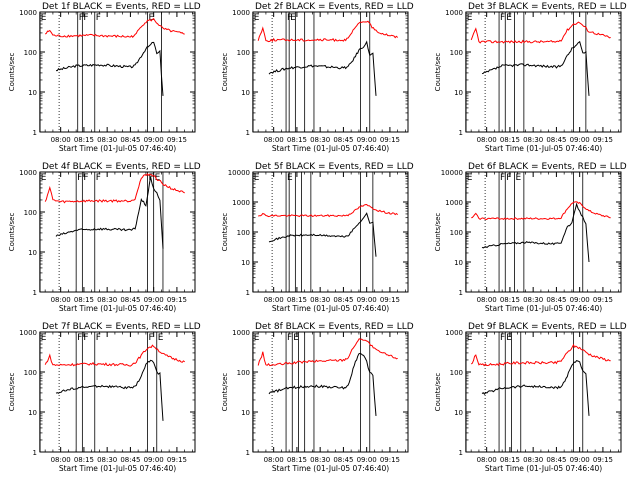 This screenshot has width=640, height=480. I want to click on panel-title: Det 8f BLACK = Events, RED = LLD, so click(334, 327).